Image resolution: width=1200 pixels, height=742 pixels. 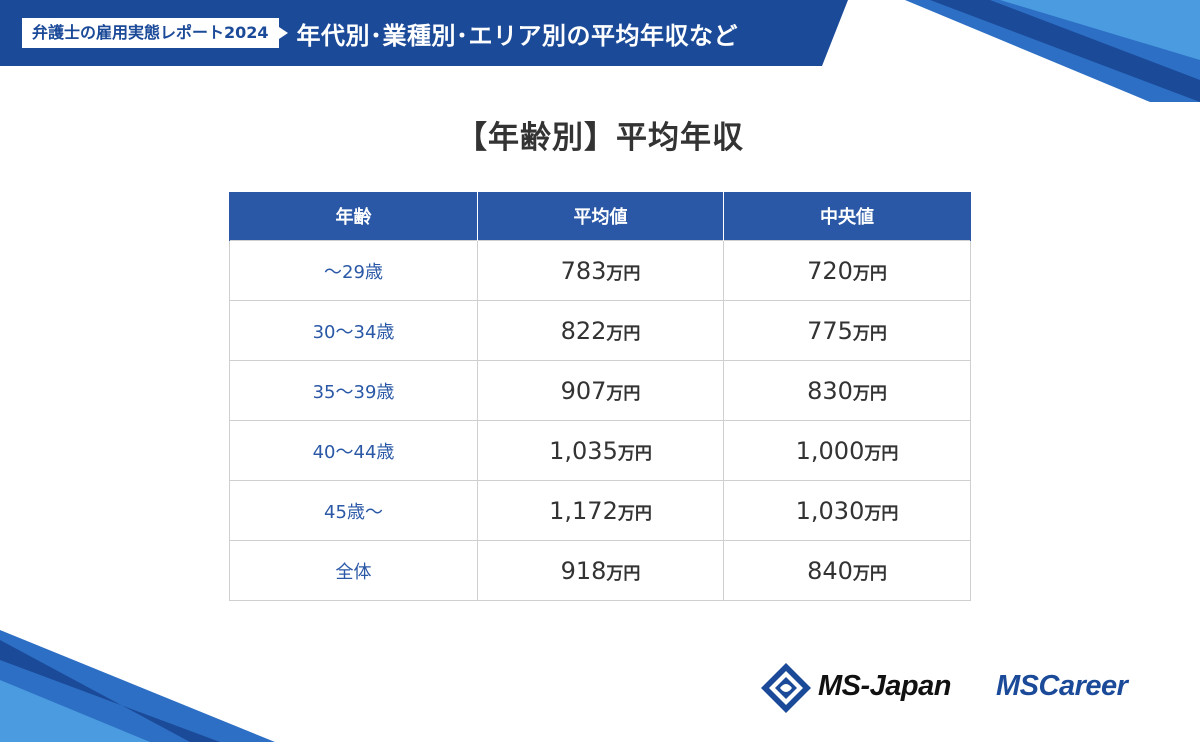 I want to click on median-cell: 775万円, so click(x=847, y=330).